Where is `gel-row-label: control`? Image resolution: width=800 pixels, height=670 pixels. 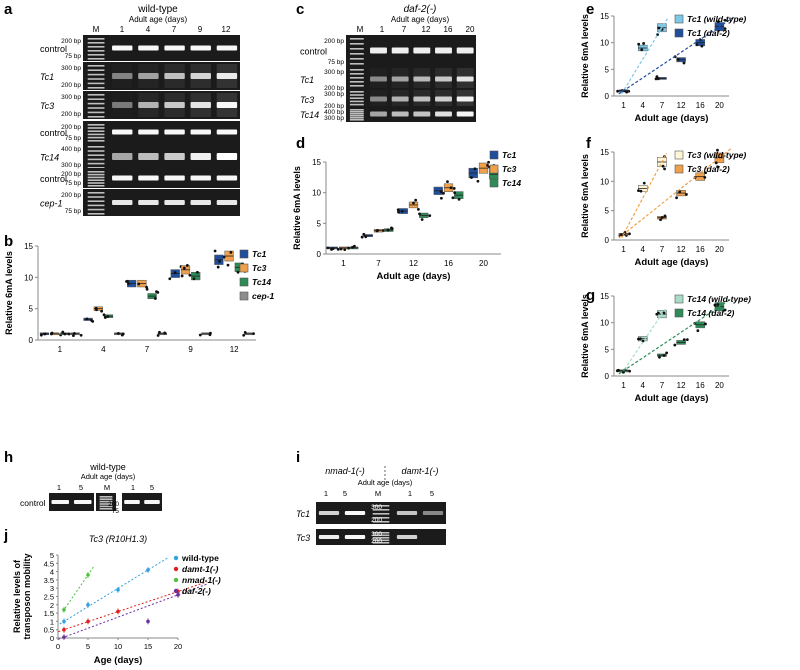
gel-row-label: control is located at coordinates (53, 49).